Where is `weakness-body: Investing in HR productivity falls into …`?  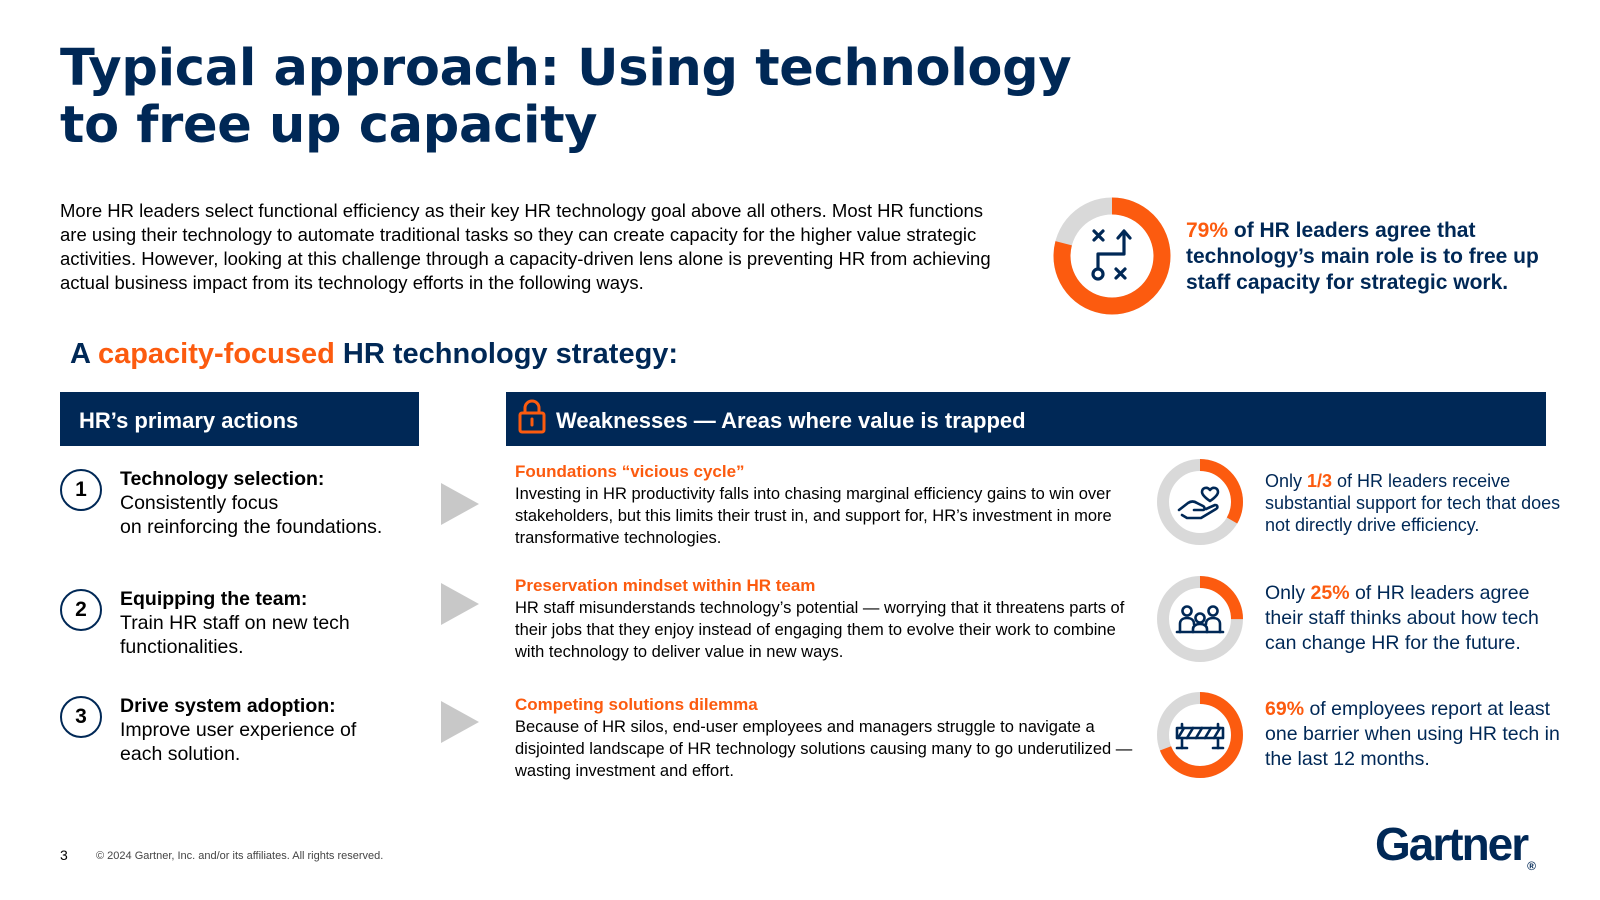
weakness-body: Investing in HR productivity falls into … is located at coordinates (813, 516).